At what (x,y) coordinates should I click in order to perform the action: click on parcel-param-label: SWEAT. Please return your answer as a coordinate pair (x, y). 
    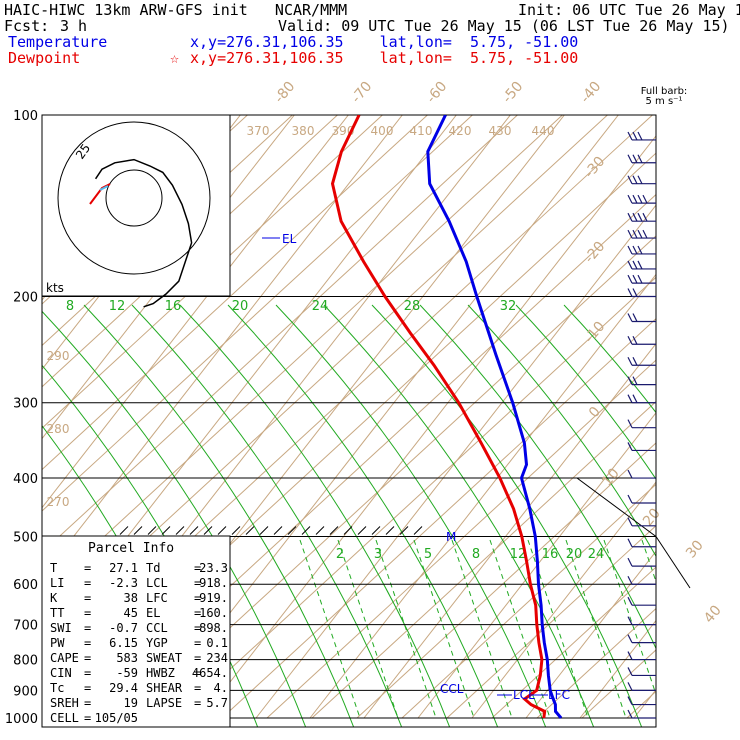
    Looking at the image, I should click on (164, 658).